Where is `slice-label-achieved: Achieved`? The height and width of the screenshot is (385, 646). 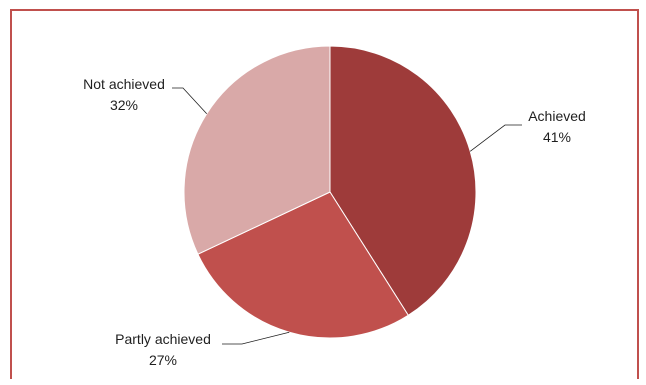 slice-label-achieved: Achieved is located at coordinates (557, 116).